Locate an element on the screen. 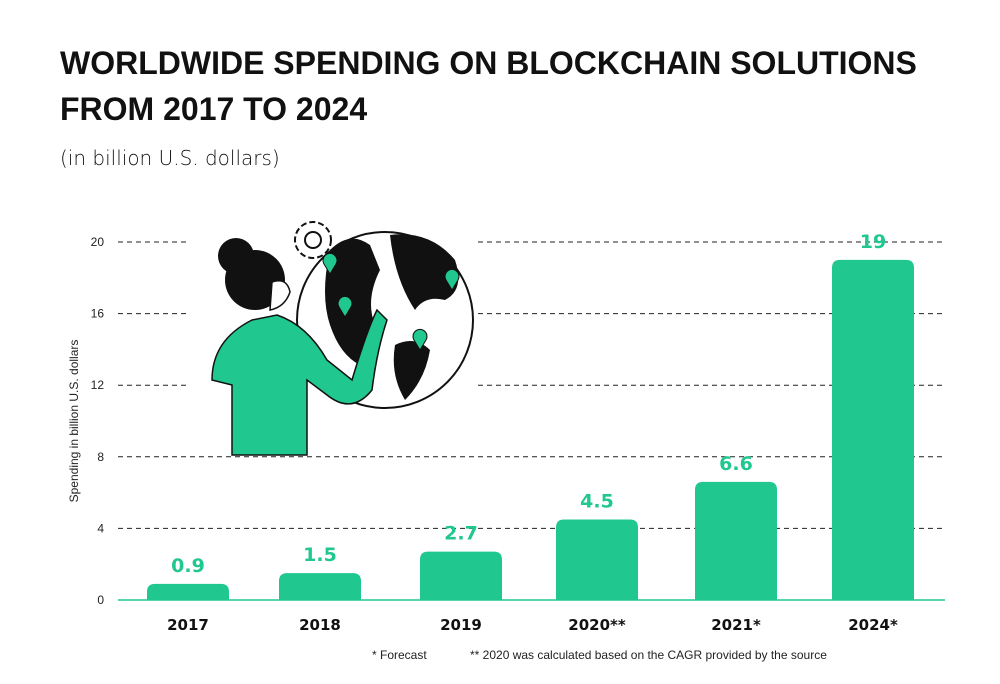 Image resolution: width=1000 pixels, height=684 pixels. x-tick-label: 2017 is located at coordinates (188, 625).